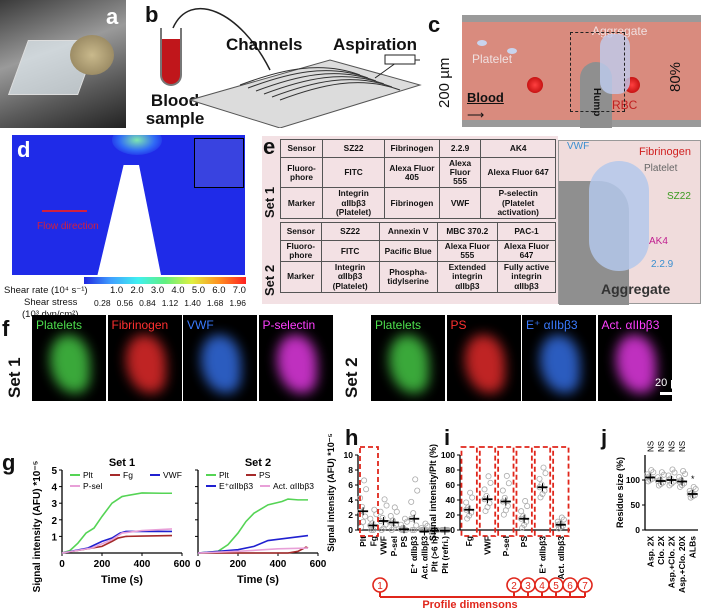 The image size is (701, 610). Describe the element at coordinates (418, 231) in the screenshot. I see `table-row: Sensor SZ22 Annexin V MBC 370.2 PAC-1` at that location.